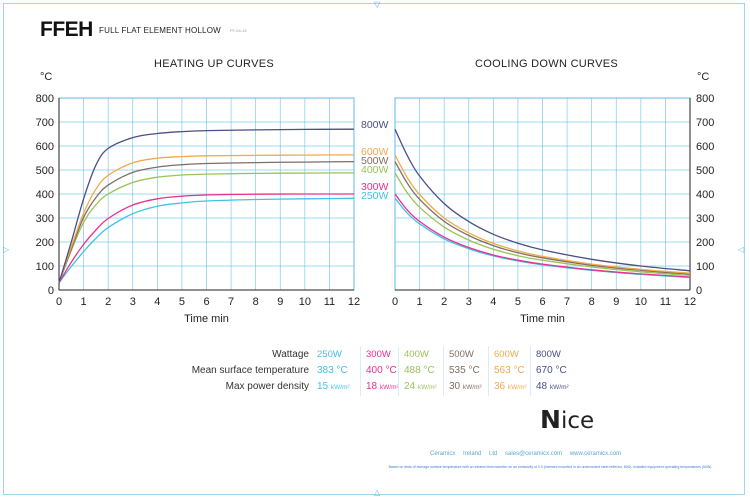 This screenshot has width=750, height=500. What do you see at coordinates (214, 64) in the screenshot?
I see `heating-chart-title: HEATING UP CURVES` at bounding box center [214, 64].